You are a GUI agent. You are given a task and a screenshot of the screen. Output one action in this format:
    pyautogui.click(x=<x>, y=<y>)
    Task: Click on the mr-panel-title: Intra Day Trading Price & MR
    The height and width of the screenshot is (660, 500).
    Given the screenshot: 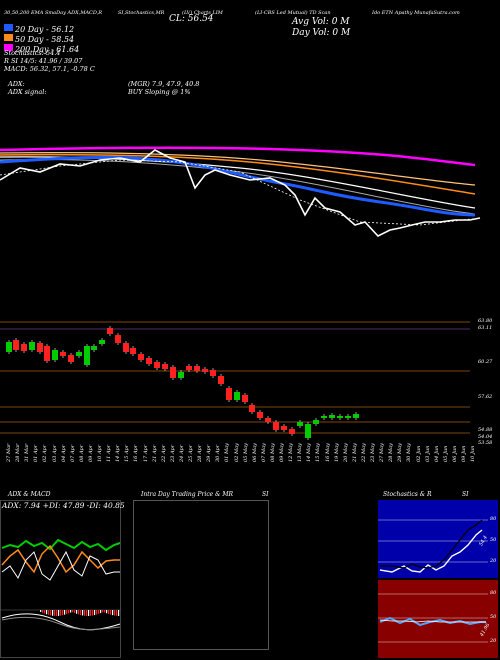 What is the action you would take?
    pyautogui.click(x=187, y=494)
    